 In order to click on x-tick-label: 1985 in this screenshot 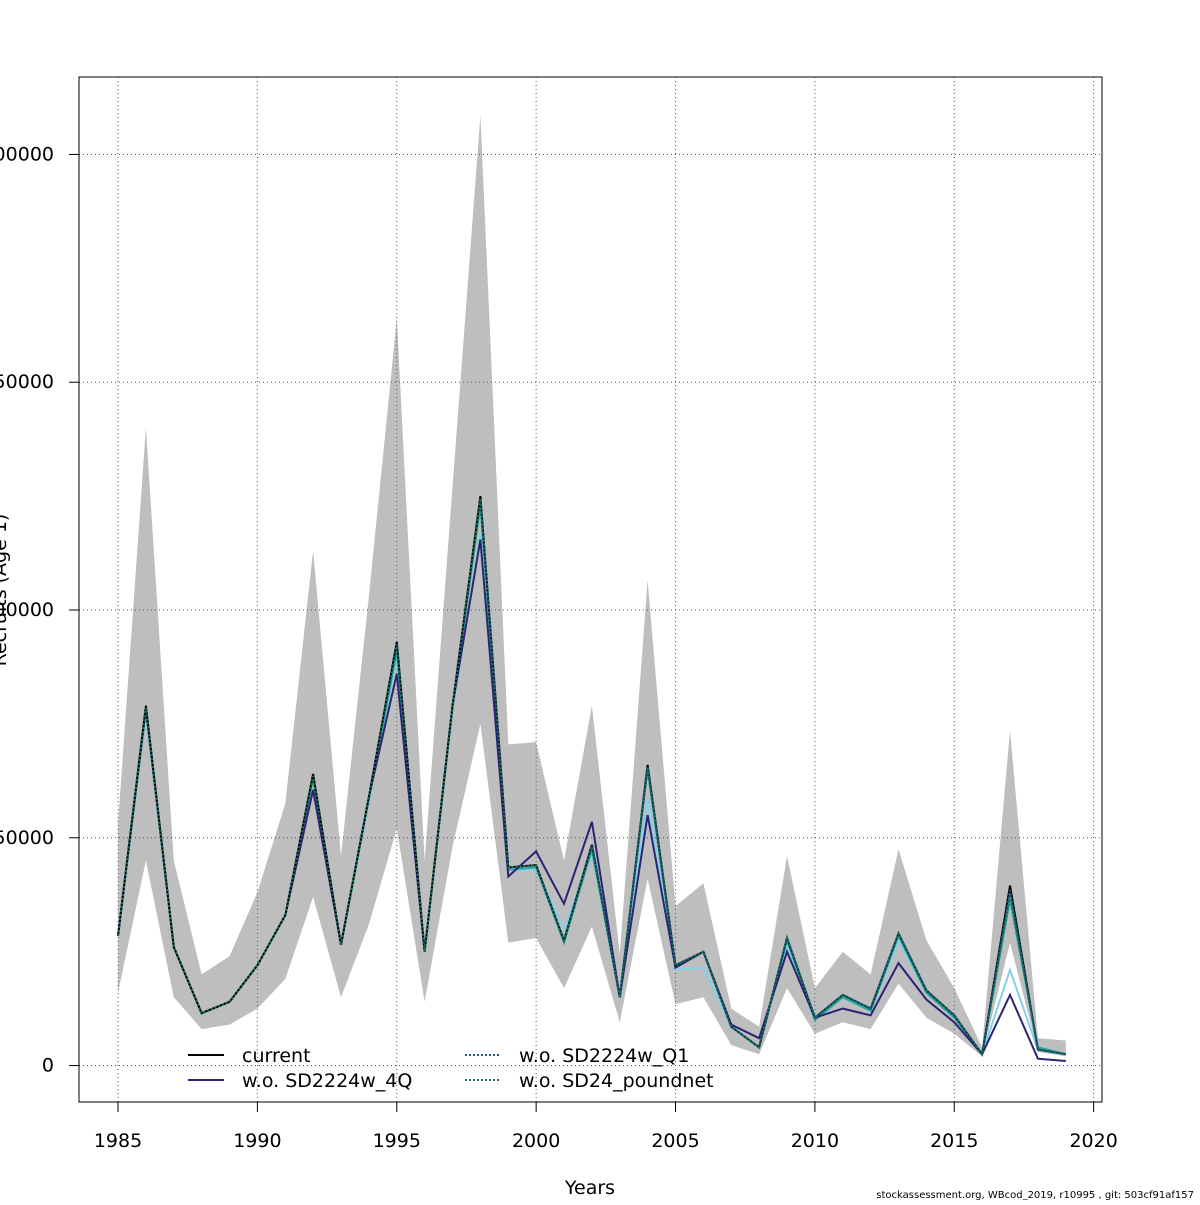, I will do `click(118, 1141)`.